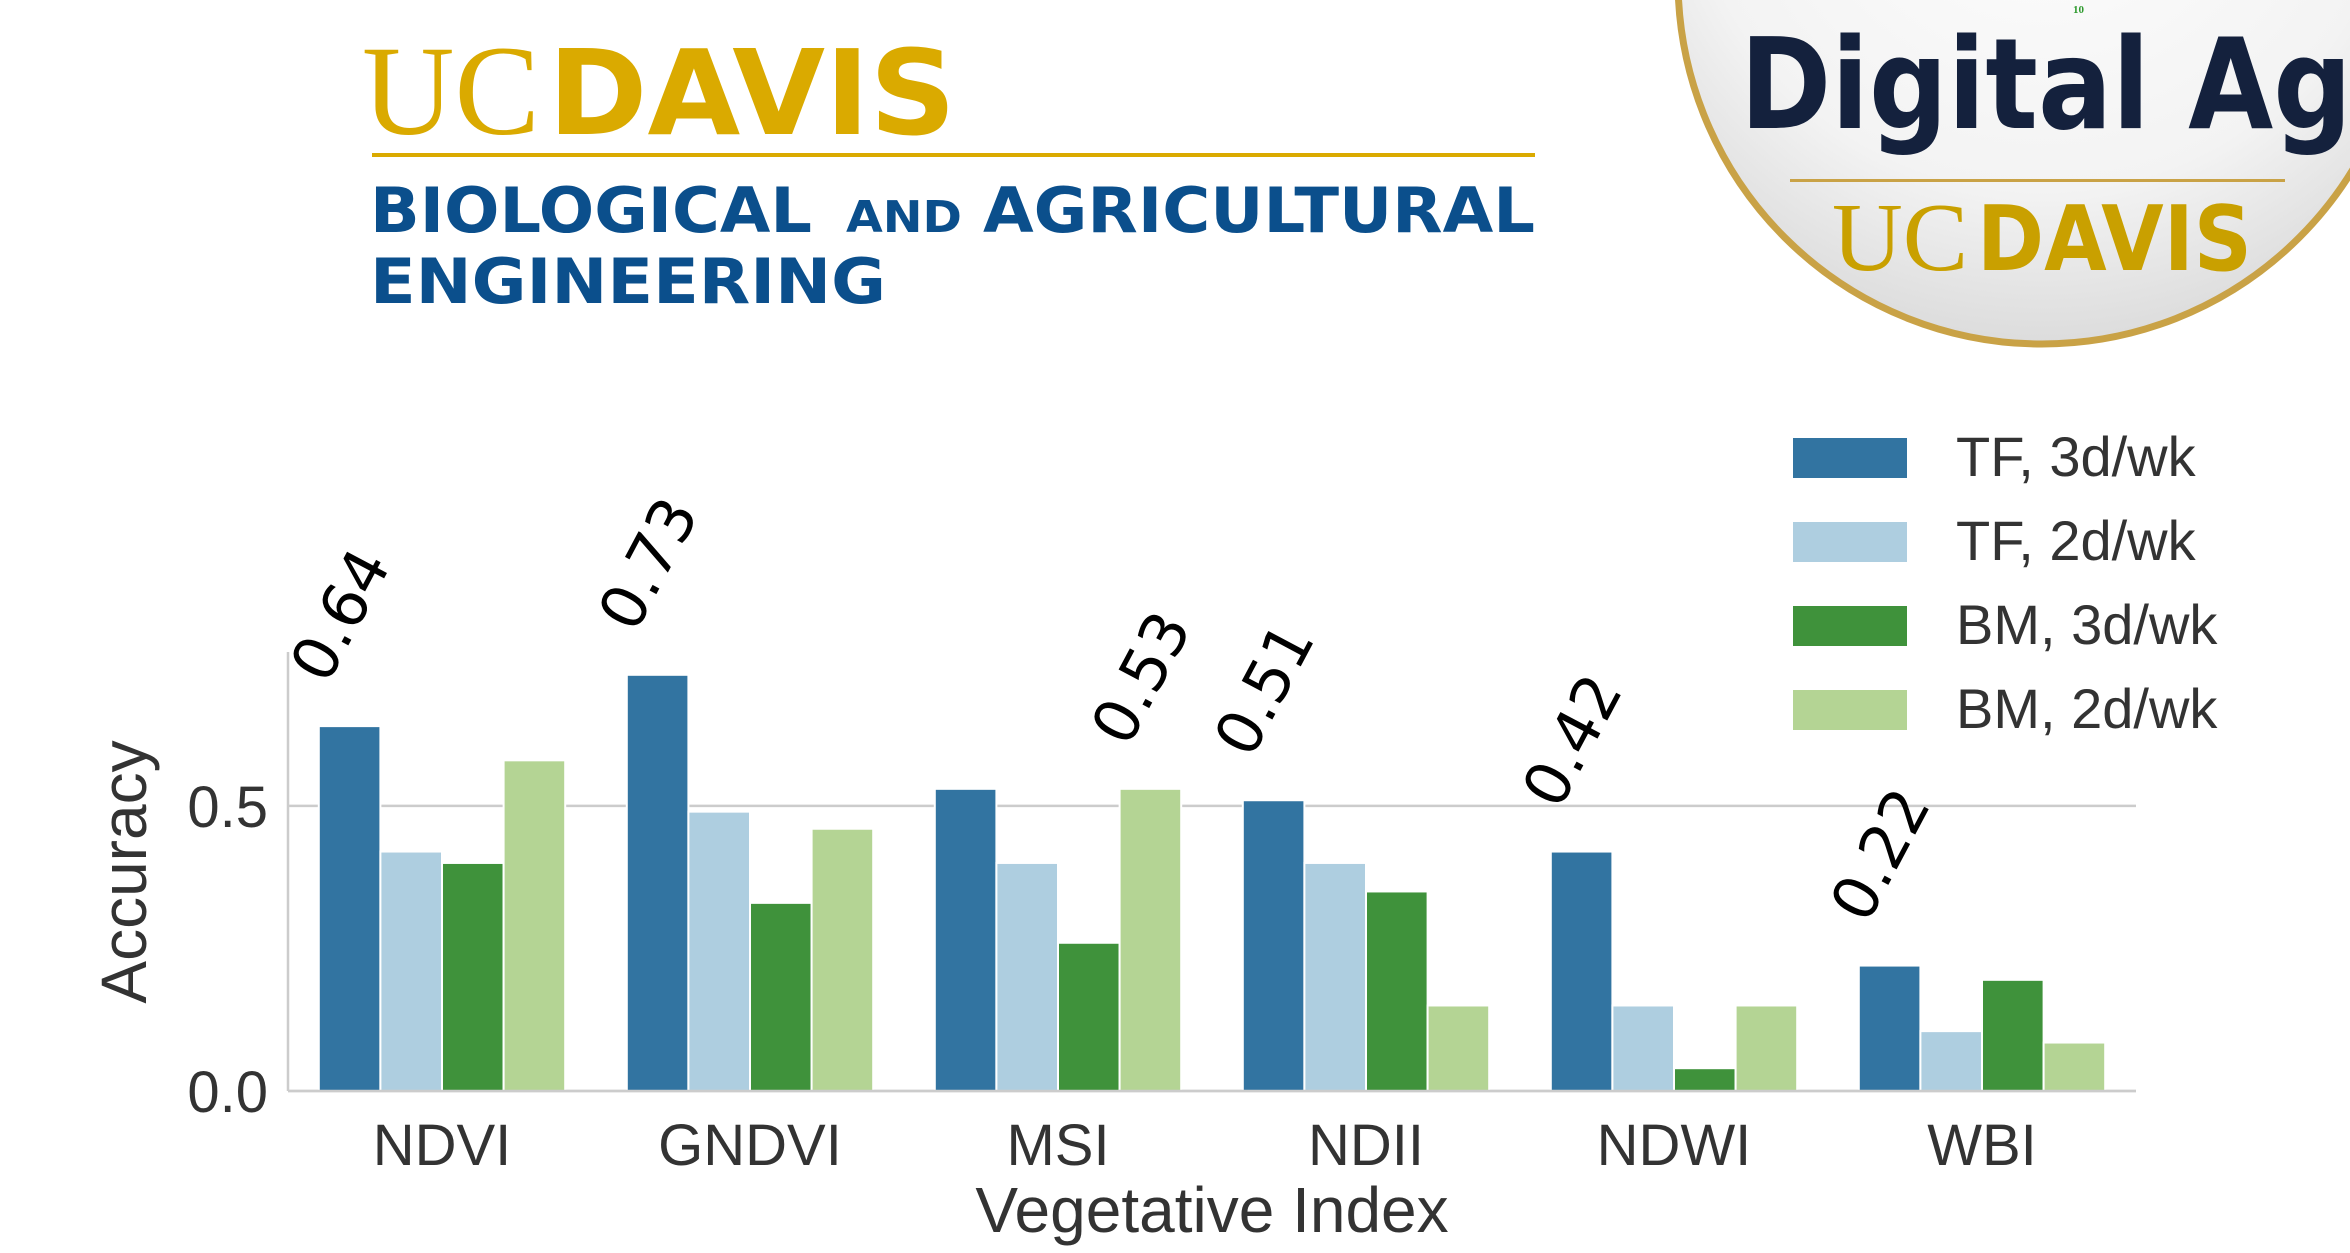  I want to click on legend-label: TF, 2d/wk, so click(2076, 540).